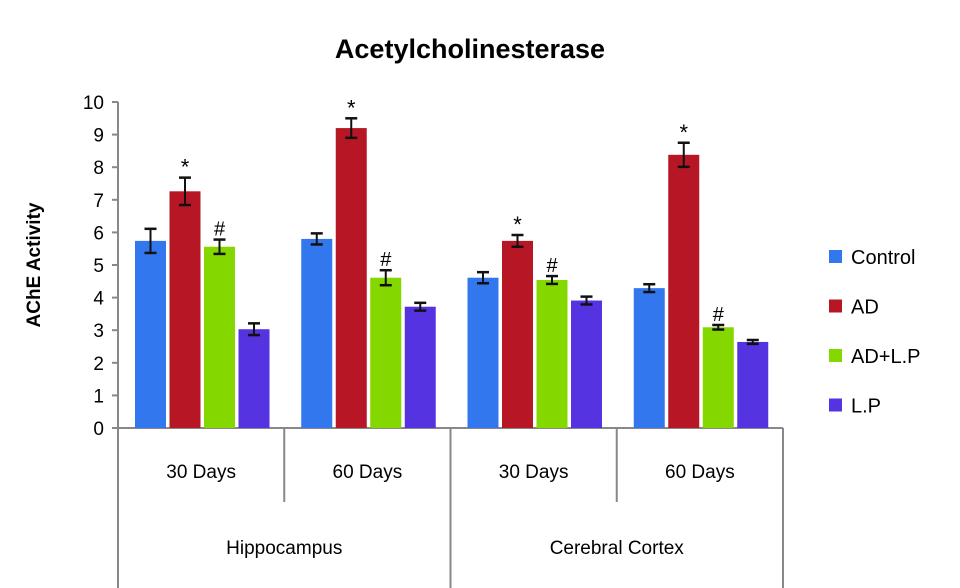  What do you see at coordinates (866, 407) in the screenshot?
I see `legend-label: L.P` at bounding box center [866, 407].